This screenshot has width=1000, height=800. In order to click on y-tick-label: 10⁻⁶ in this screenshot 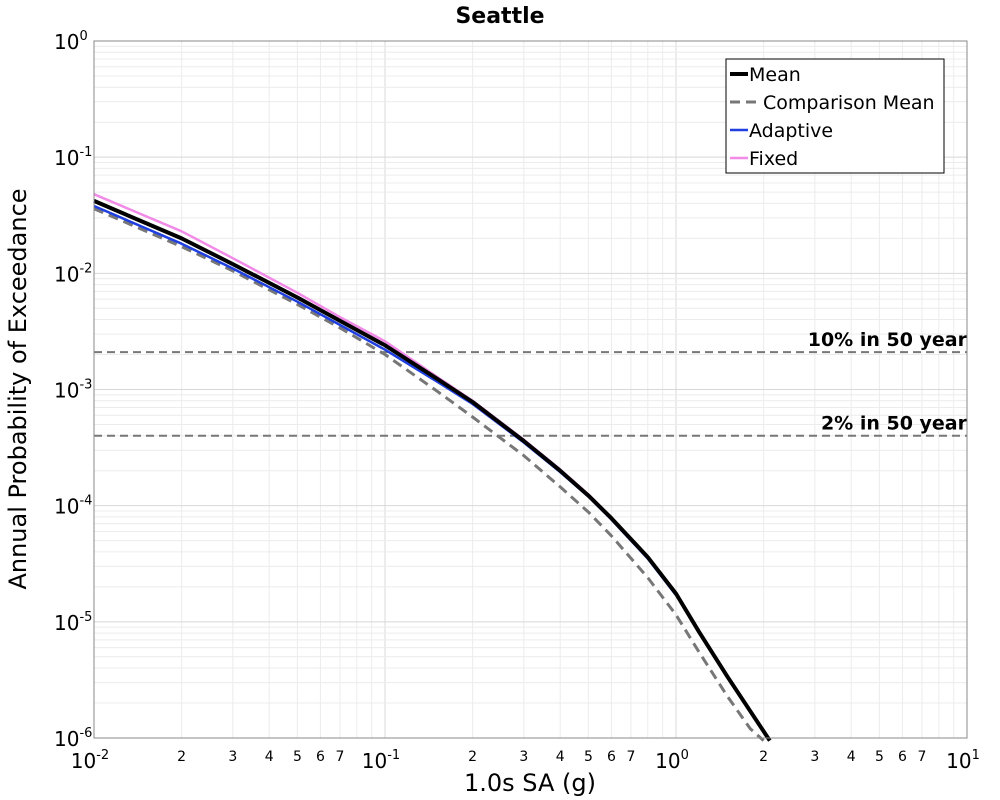, I will do `click(73, 738)`.